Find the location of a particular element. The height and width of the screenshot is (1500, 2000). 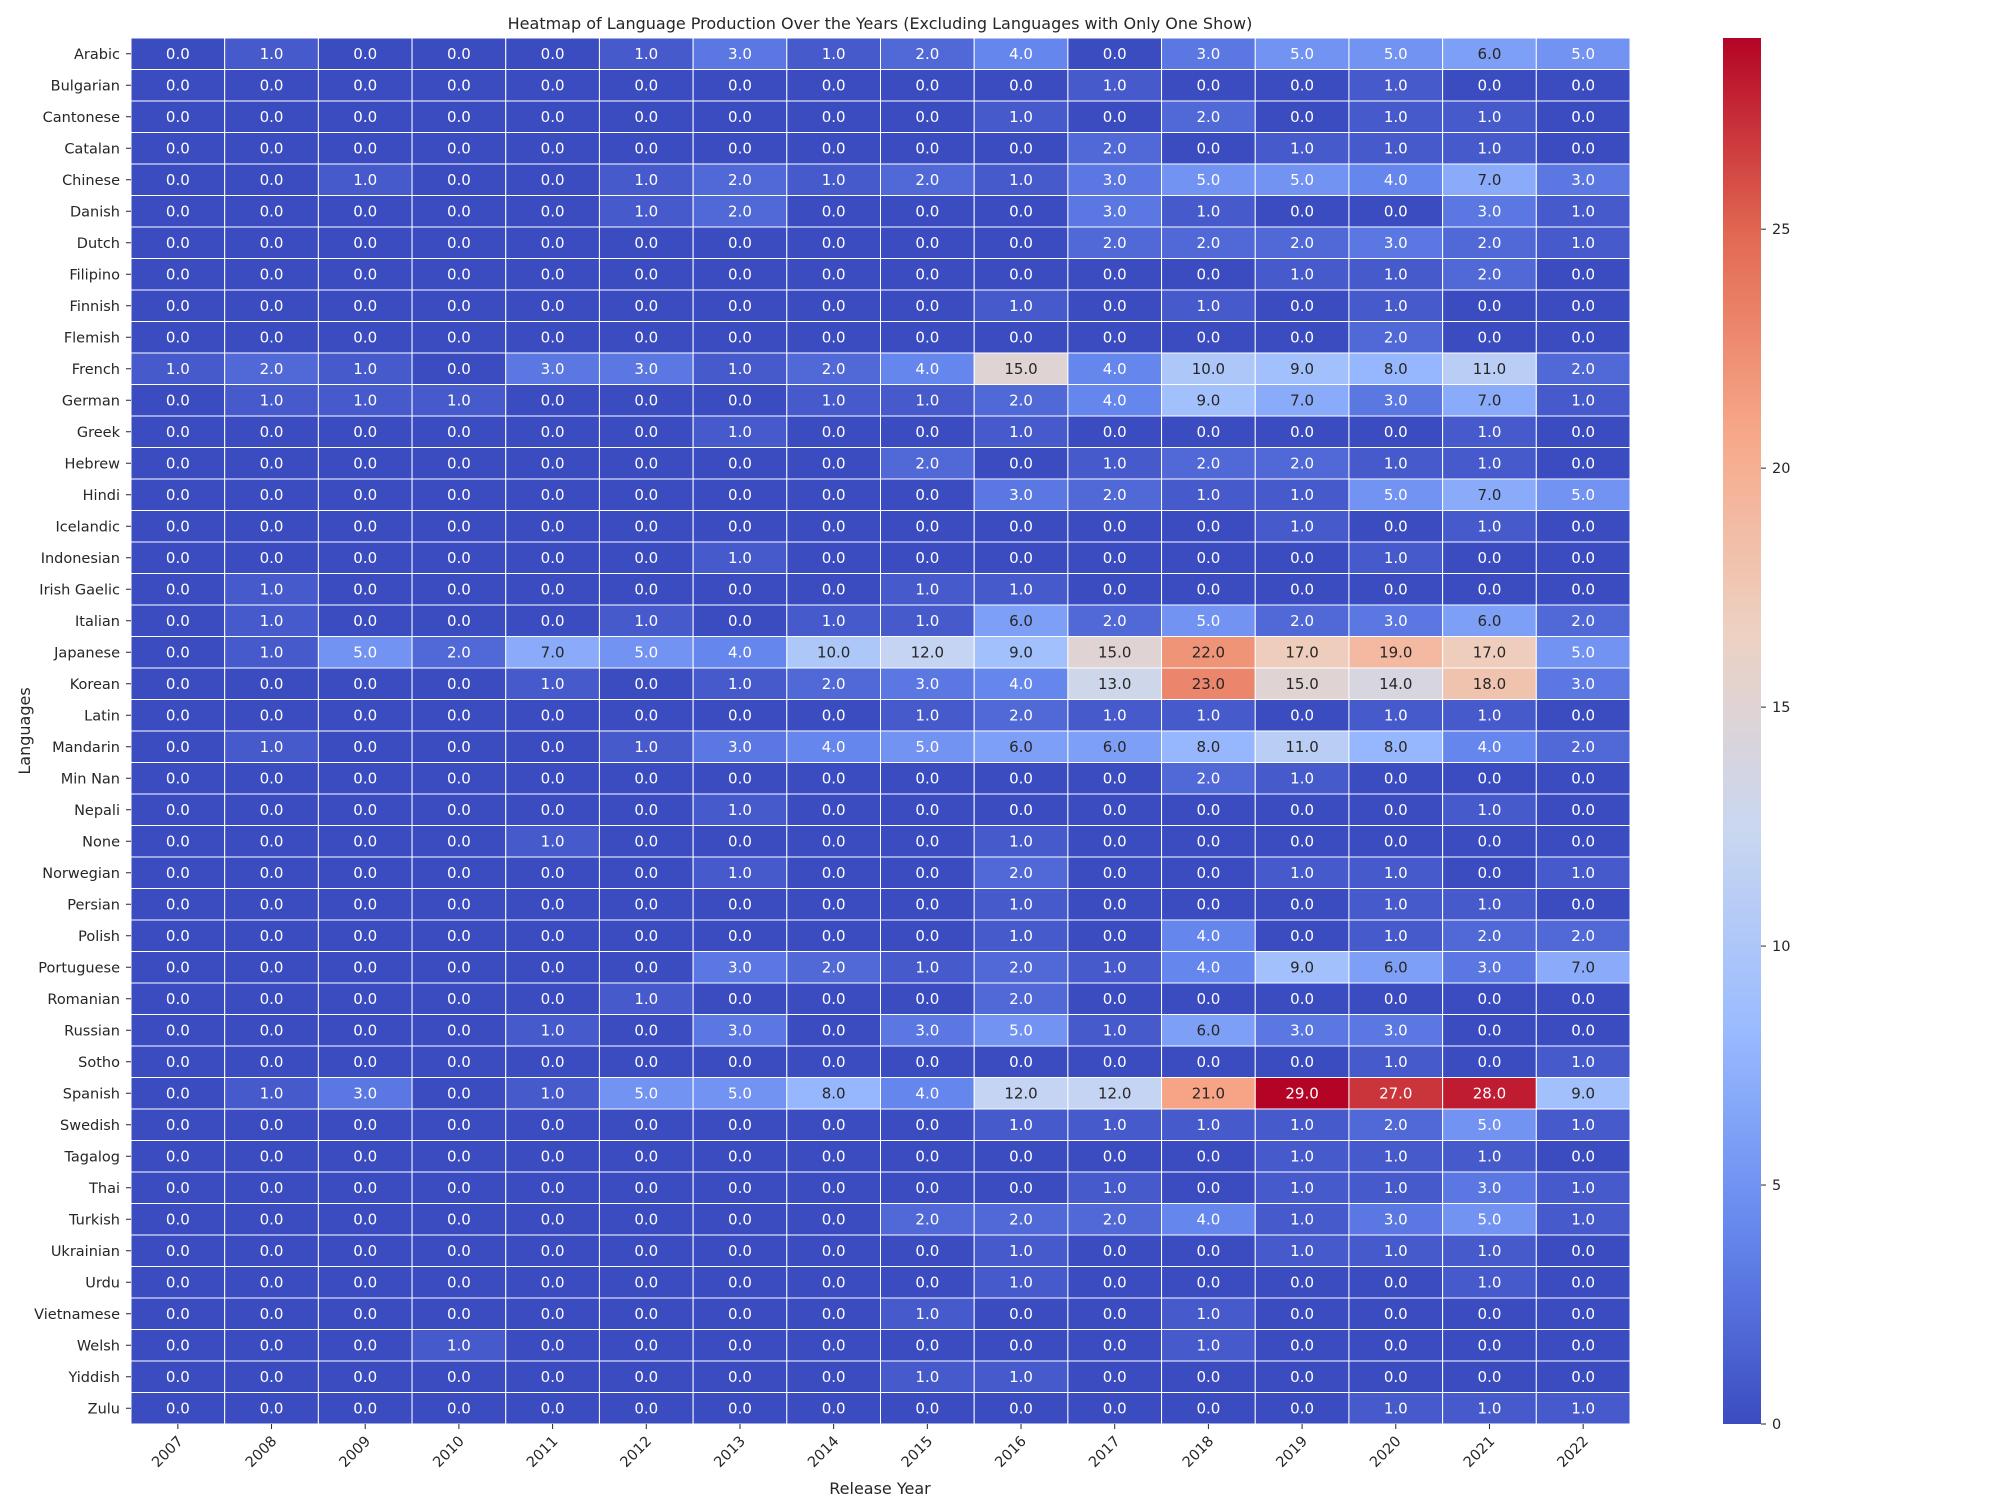

y-tick-label: Bulgarian is located at coordinates (85, 86).